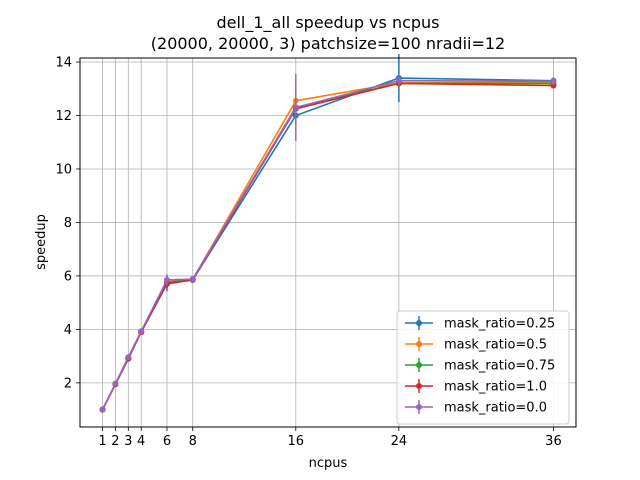 Image resolution: width=640 pixels, height=480 pixels. What do you see at coordinates (63, 169) in the screenshot?
I see `y-tick-label: 10` at bounding box center [63, 169].